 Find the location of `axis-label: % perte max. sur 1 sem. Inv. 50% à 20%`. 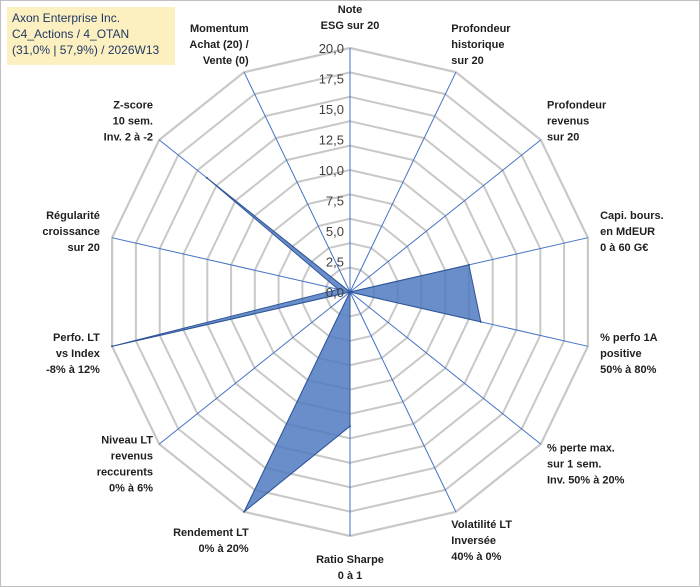

axis-label: % perte max. sur 1 sem. Inv. 50% à 20% is located at coordinates (586, 465).